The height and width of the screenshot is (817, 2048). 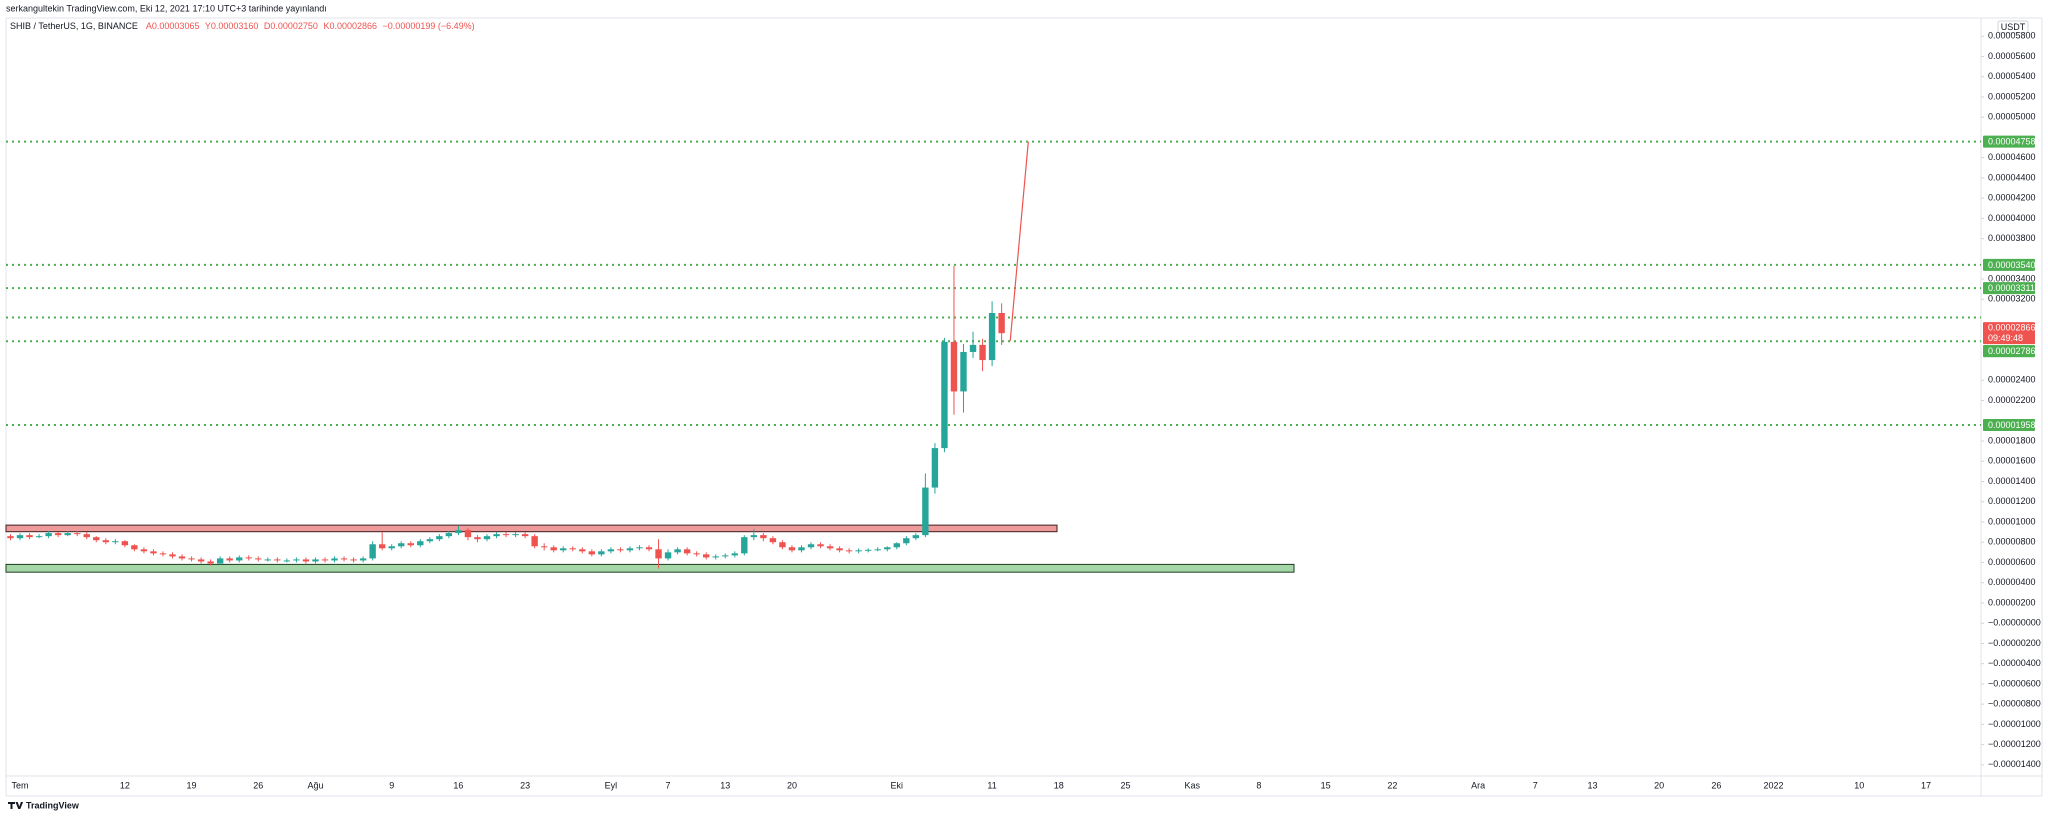 What do you see at coordinates (1859, 785) in the screenshot?
I see `x-tick-label: 10` at bounding box center [1859, 785].